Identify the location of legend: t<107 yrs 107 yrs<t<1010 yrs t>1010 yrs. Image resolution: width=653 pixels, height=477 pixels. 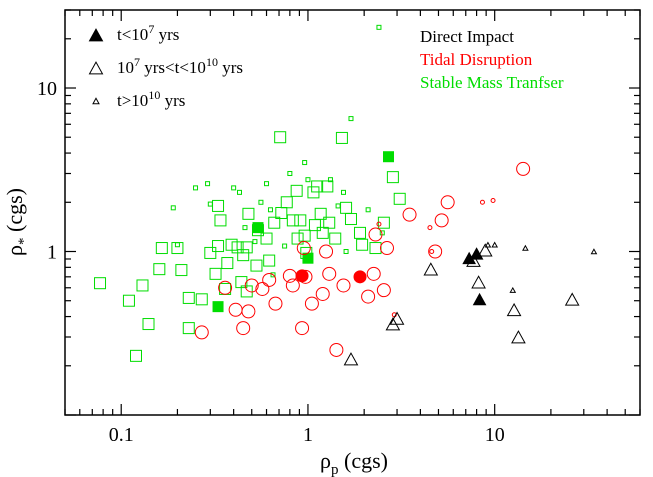
(165, 66).